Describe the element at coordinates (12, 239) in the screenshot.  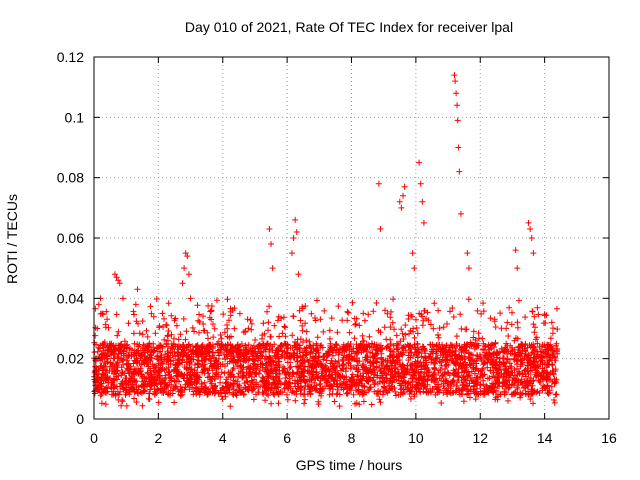
I see `y-axis-label: ROTI / TECUs` at that location.